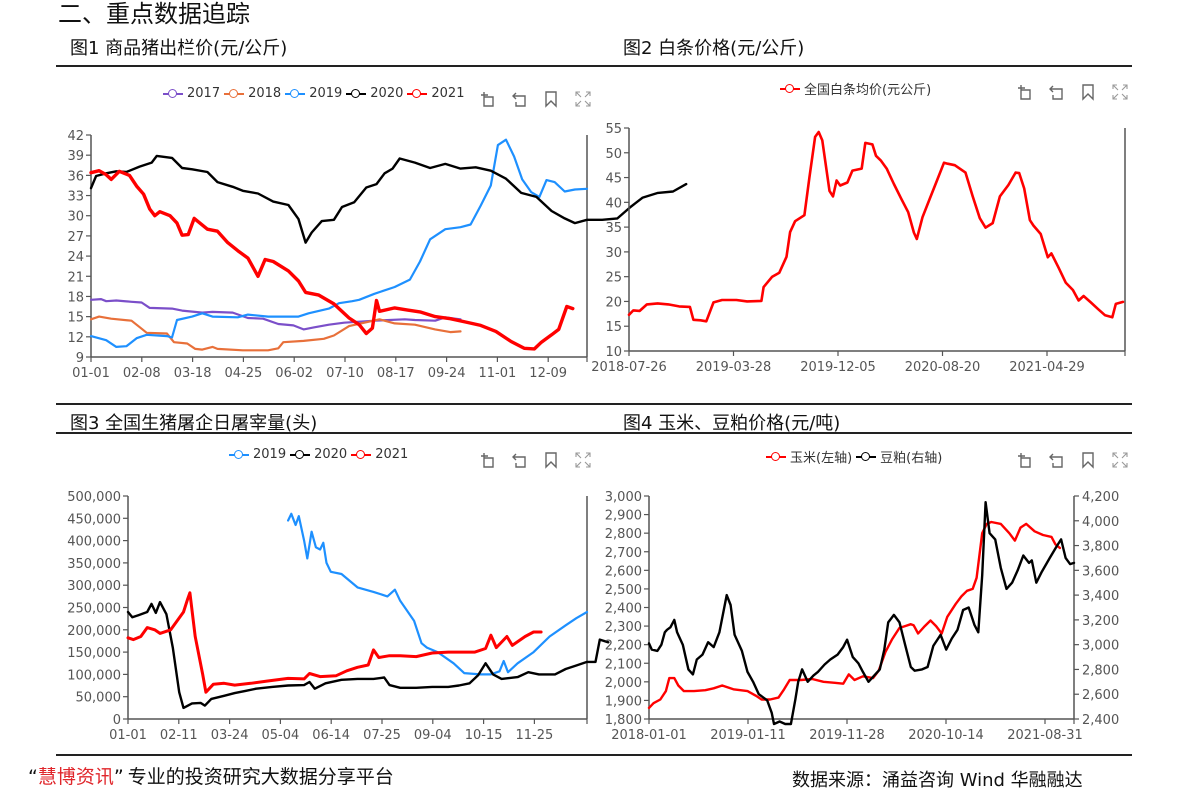 This screenshot has width=1190, height=801. I want to click on svg-text: 12-09, so click(548, 373).